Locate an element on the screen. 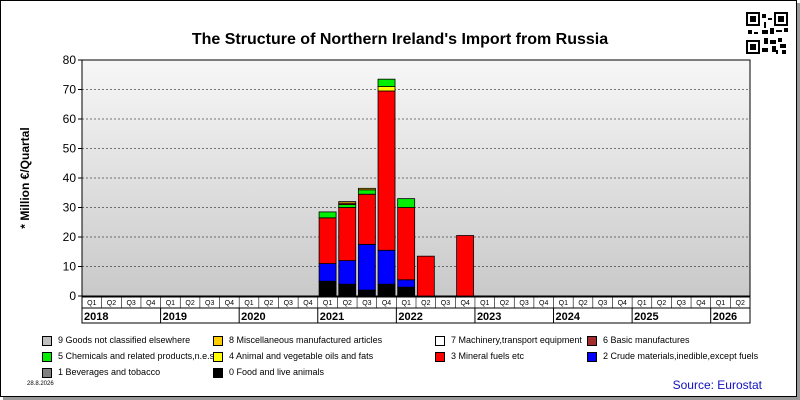 The height and width of the screenshot is (400, 800). legend-item: 3 Mineral fuels etc is located at coordinates (479, 356).